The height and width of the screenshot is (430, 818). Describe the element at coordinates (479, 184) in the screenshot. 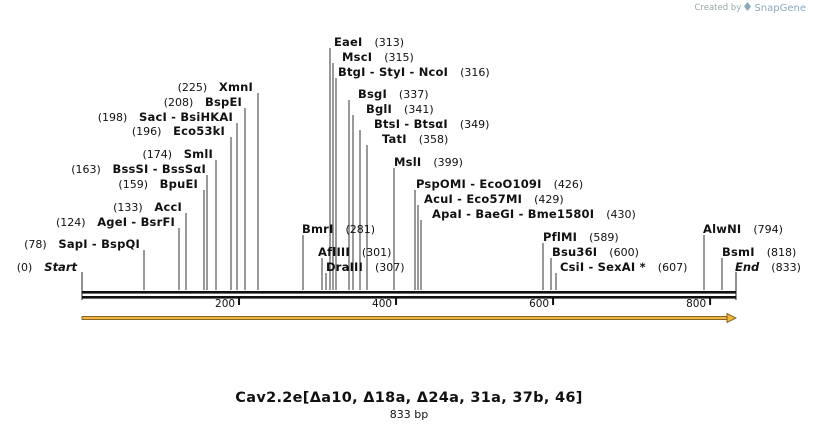

I see `enzyme-name: PspOMI - EcoO109I` at that location.